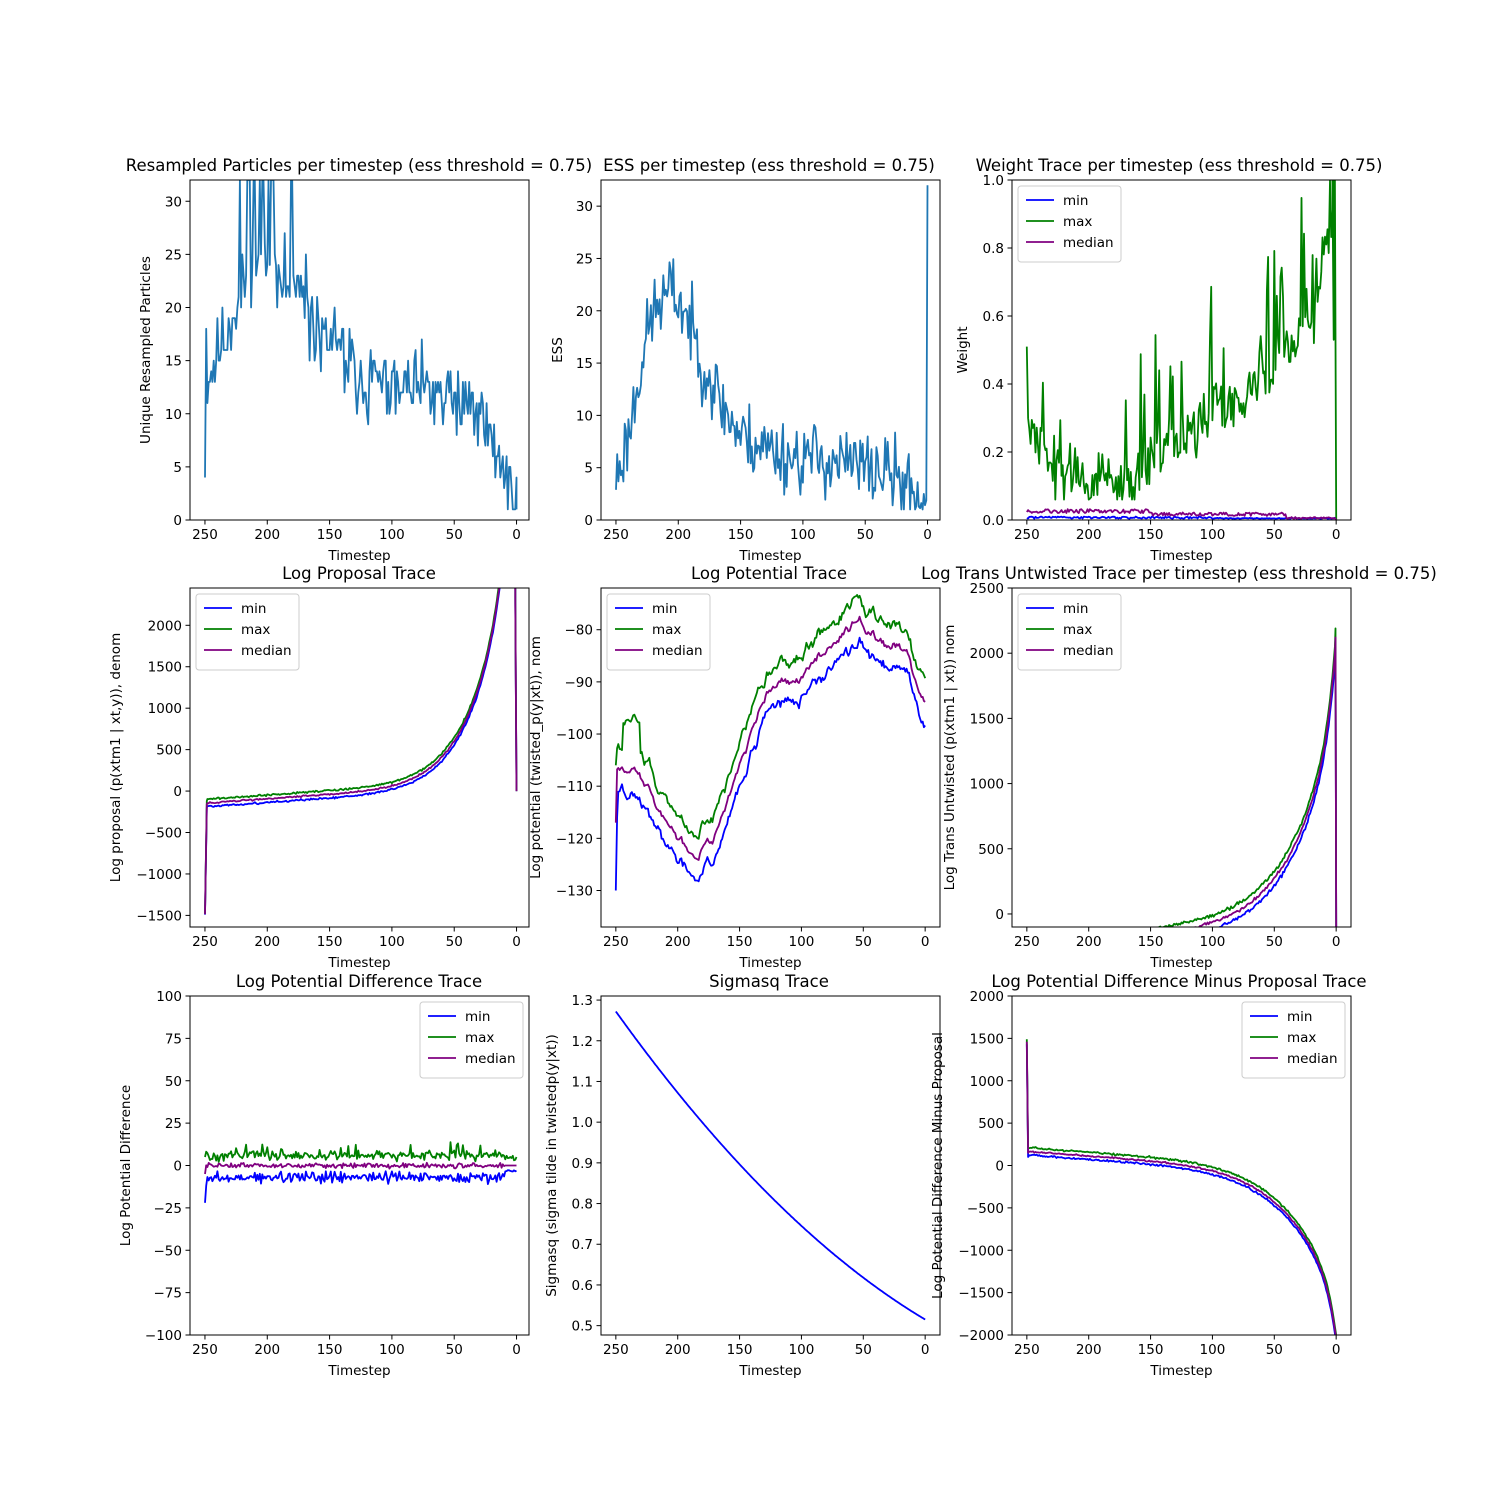  I want to click on y-axis-label: Weight, so click(963, 349).